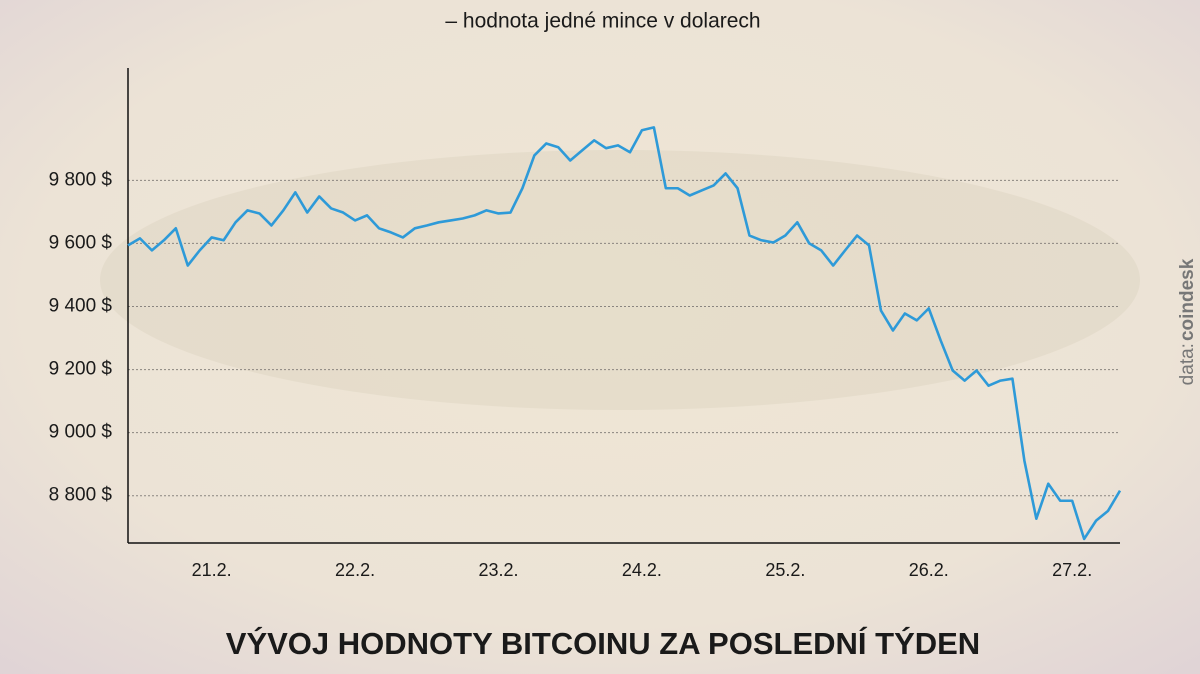 Image resolution: width=1200 pixels, height=674 pixels. I want to click on y-tick-label: 9 600 $, so click(81, 242).